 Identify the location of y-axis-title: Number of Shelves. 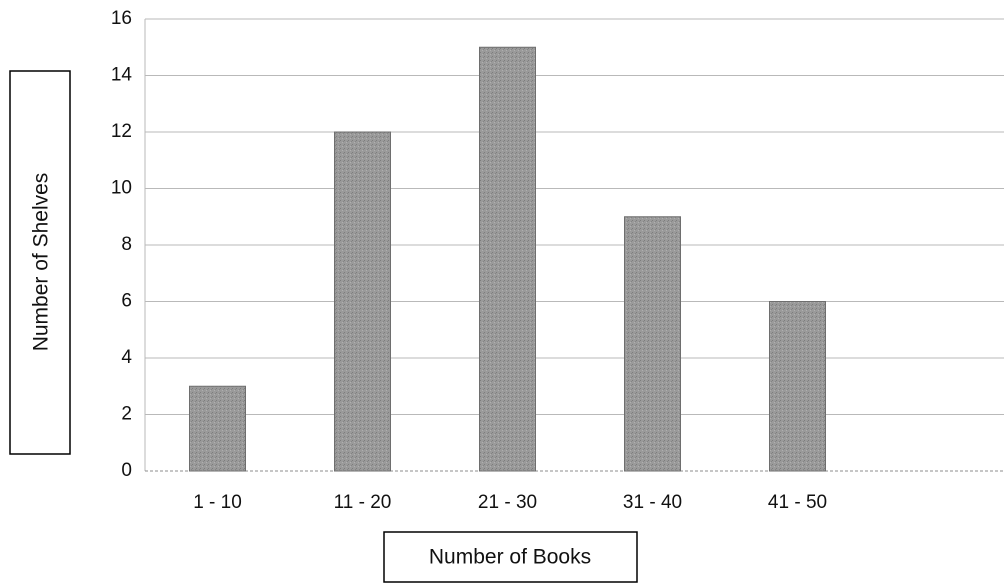
(41, 262).